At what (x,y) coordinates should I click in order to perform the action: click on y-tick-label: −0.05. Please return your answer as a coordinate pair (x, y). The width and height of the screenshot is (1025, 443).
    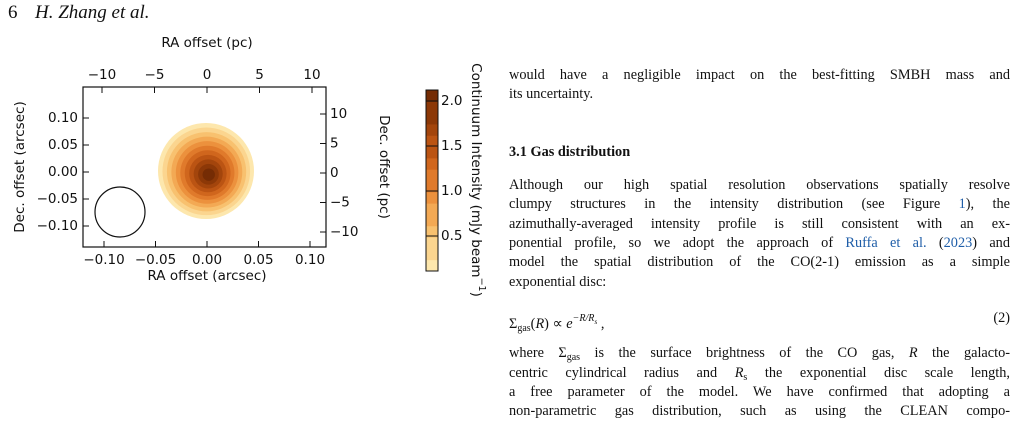
    Looking at the image, I should click on (57, 199).